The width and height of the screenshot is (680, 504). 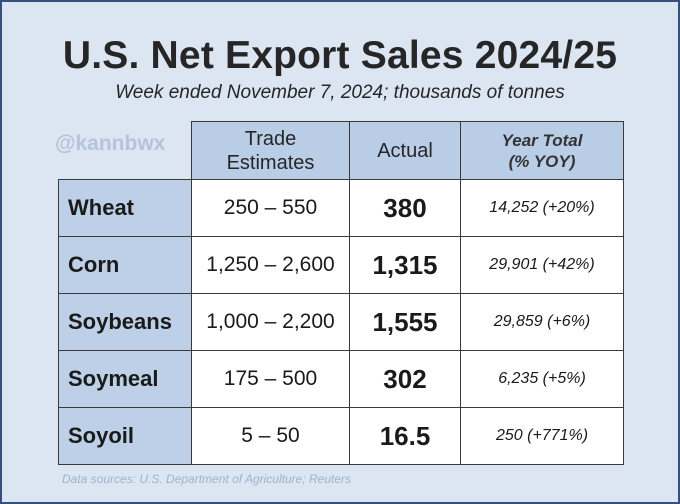 I want to click on header-corner, so click(x=125, y=151).